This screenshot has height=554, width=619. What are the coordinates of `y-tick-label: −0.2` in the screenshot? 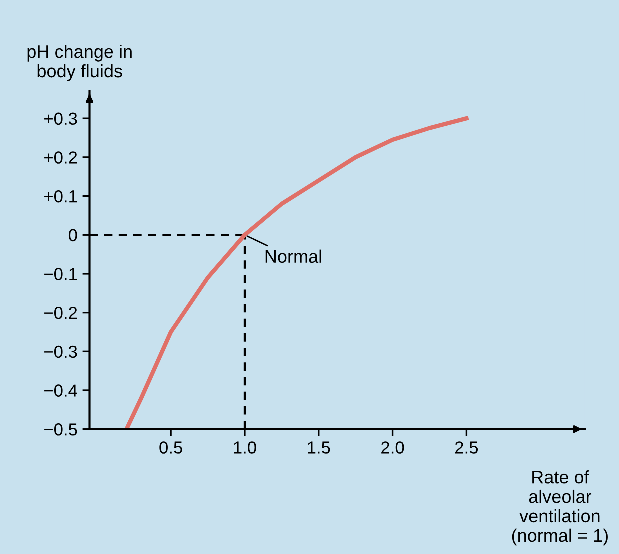 It's located at (61, 313).